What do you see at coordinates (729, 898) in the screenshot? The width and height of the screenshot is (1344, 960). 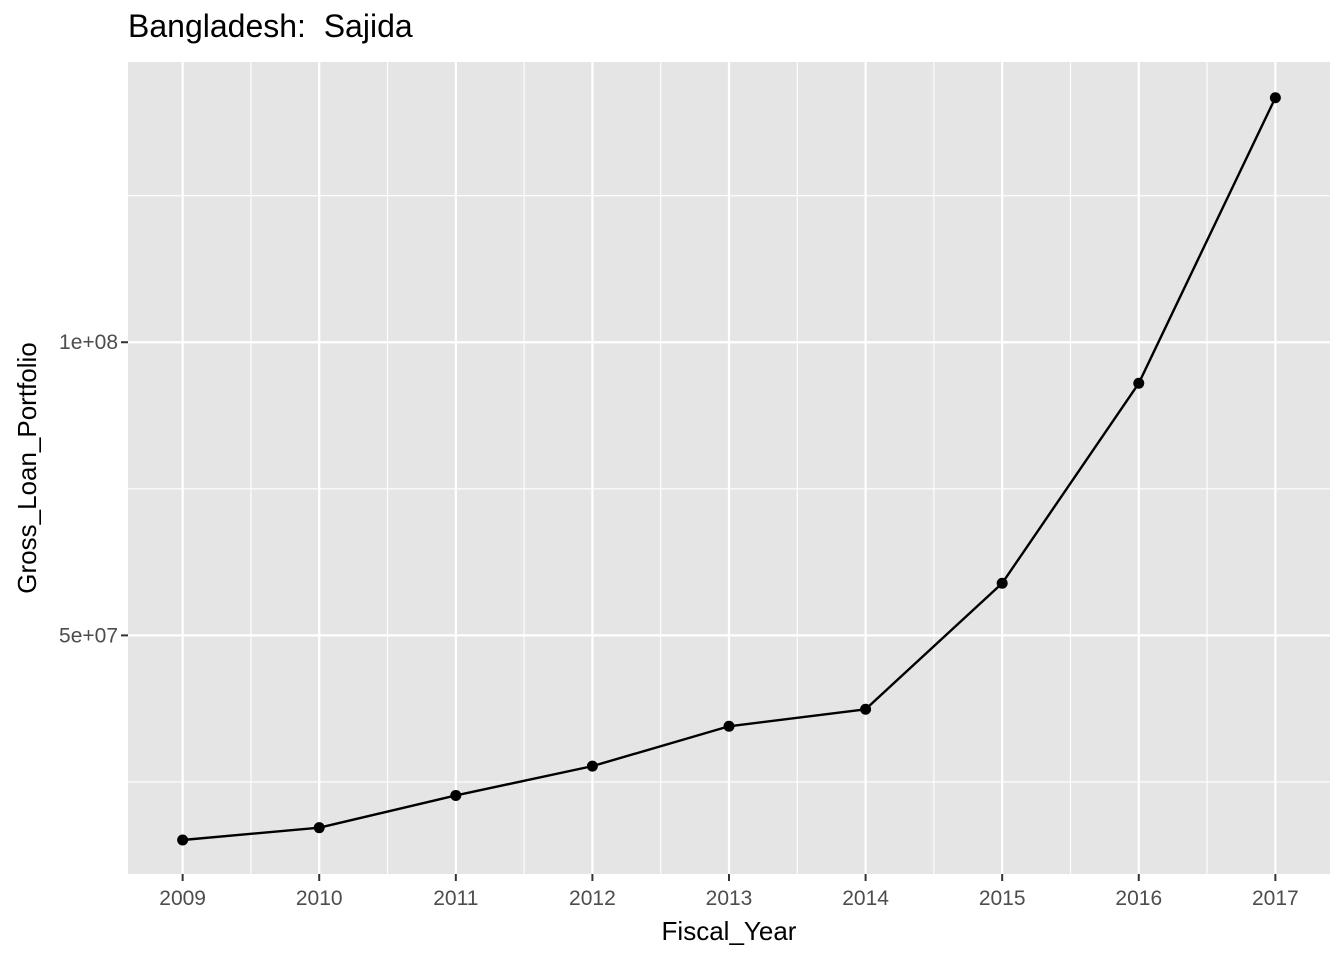 I see `x-tick-label: 2013` at bounding box center [729, 898].